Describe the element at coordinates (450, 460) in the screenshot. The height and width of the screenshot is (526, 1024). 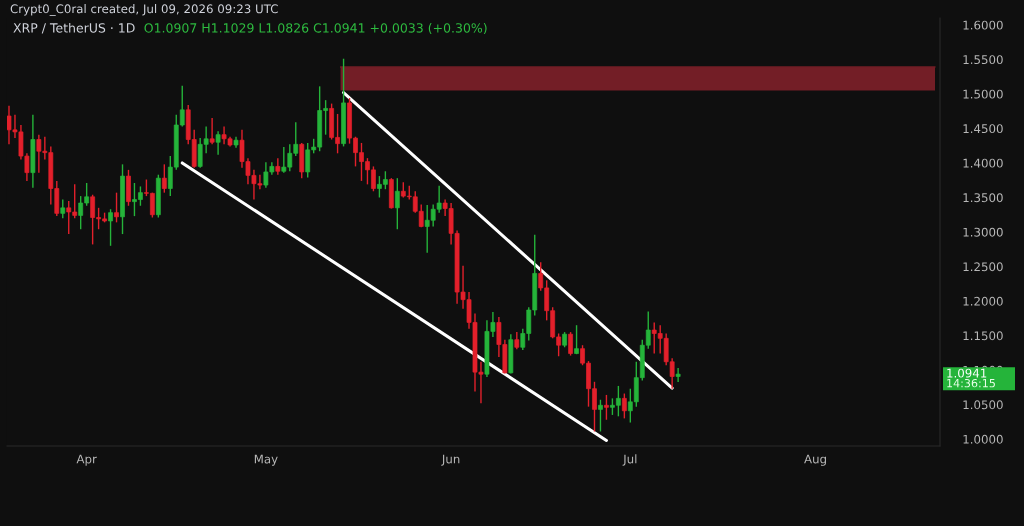
I see `x-tick-label: Jun` at that location.